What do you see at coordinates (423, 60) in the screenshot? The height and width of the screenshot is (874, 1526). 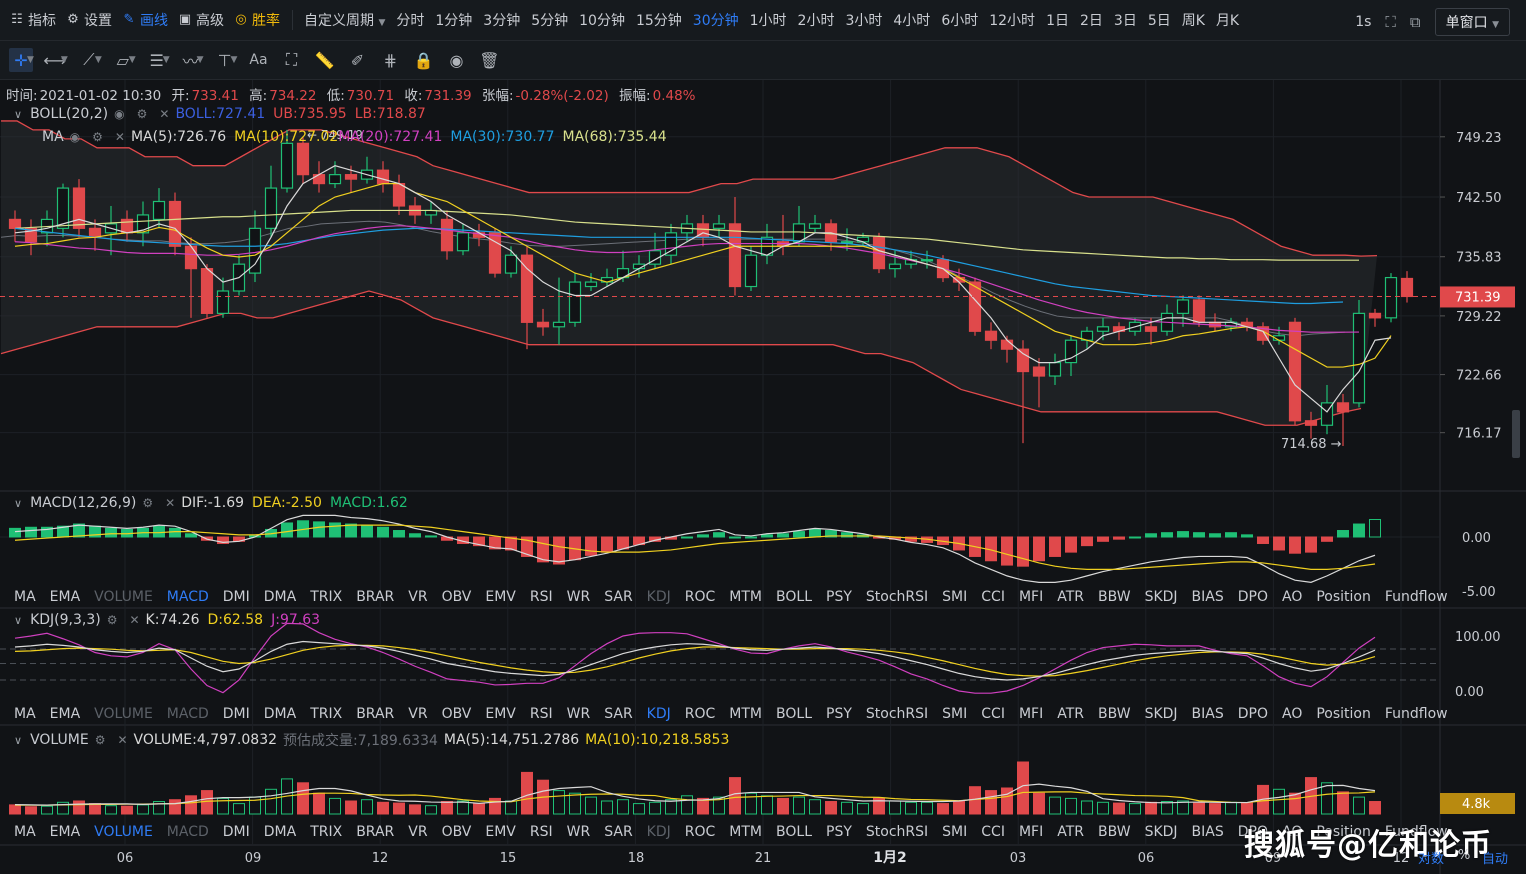 I see `lock-icon: 🔒` at bounding box center [423, 60].